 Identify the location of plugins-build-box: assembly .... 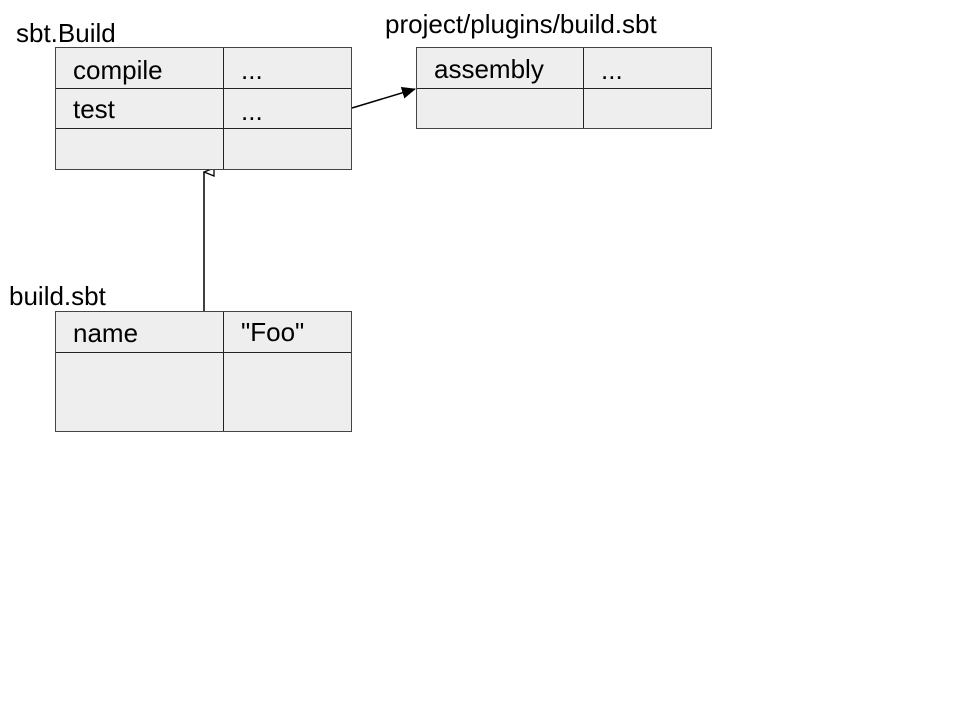
(564, 88).